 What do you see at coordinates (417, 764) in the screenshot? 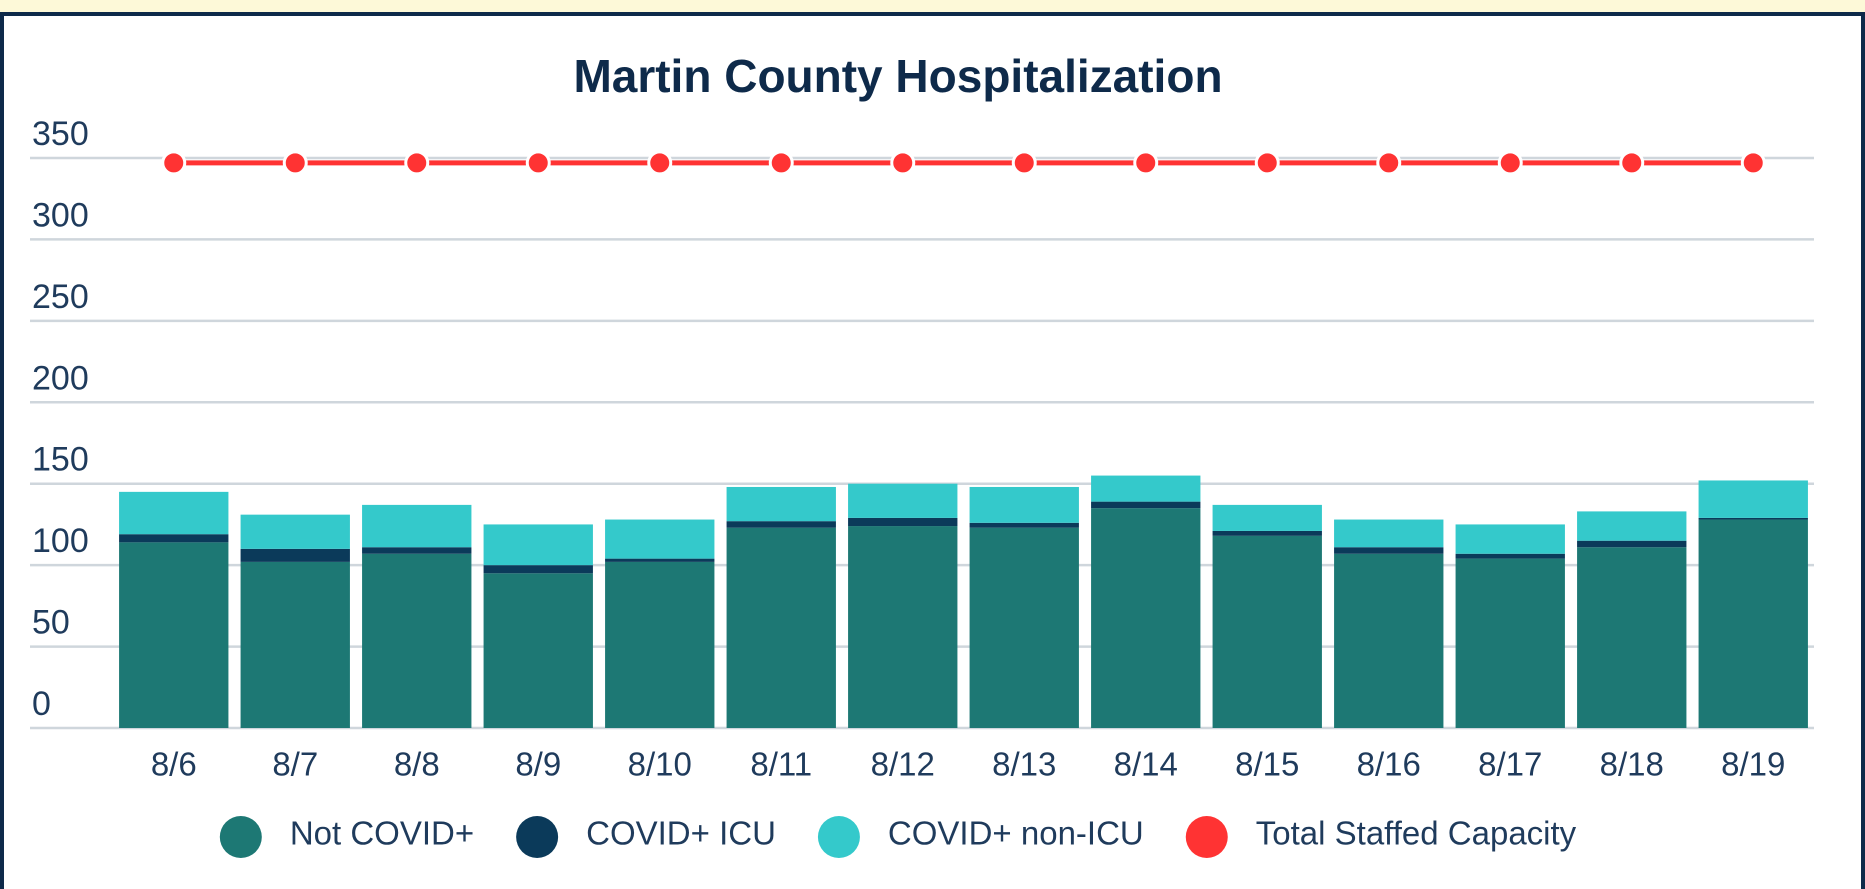
I see `x-tick-label: 8/8` at bounding box center [417, 764].